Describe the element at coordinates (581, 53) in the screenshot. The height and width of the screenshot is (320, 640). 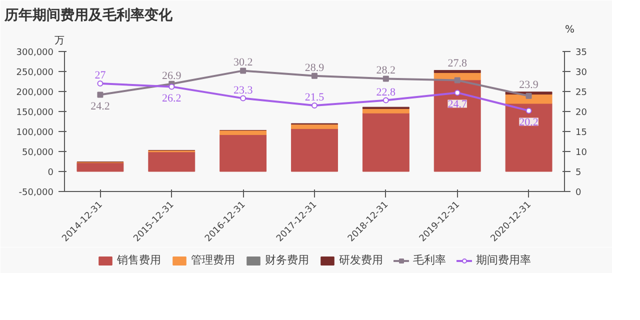
I see `y2-tick-label: 35` at that location.